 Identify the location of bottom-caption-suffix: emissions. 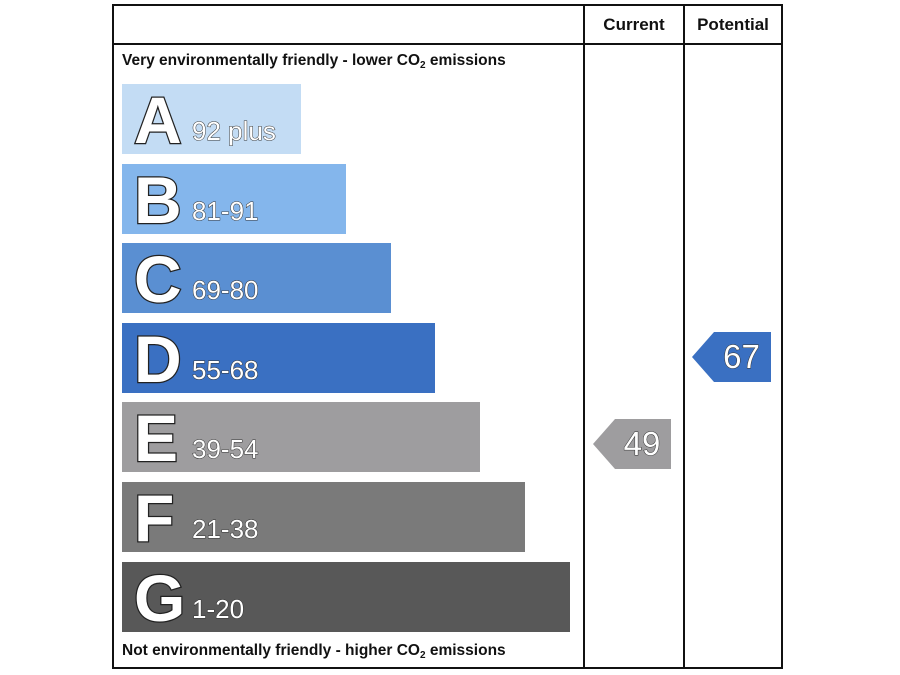
(465, 650).